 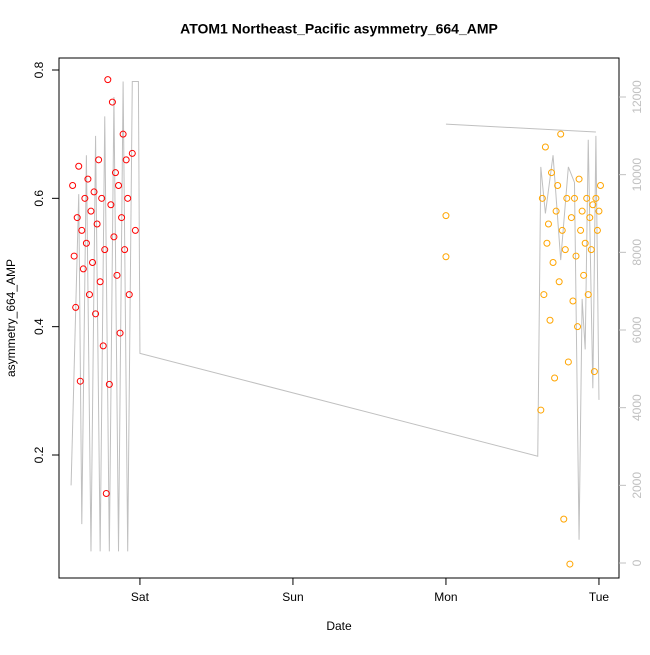 What do you see at coordinates (140, 597) in the screenshot?
I see `x-tick-label: Sat` at bounding box center [140, 597].